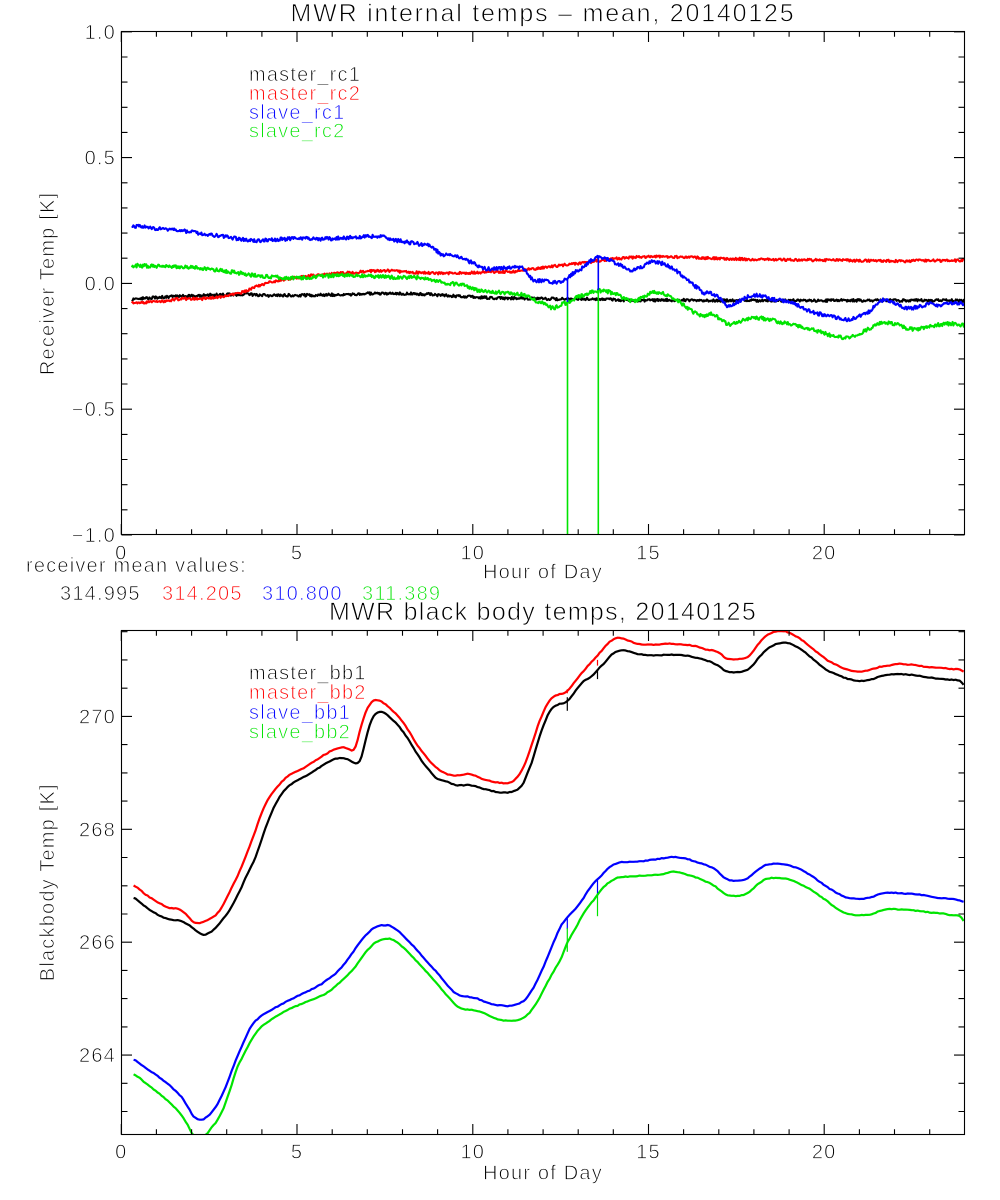  What do you see at coordinates (100, 594) in the screenshot?
I see `svg-text: 314.995` at bounding box center [100, 594].